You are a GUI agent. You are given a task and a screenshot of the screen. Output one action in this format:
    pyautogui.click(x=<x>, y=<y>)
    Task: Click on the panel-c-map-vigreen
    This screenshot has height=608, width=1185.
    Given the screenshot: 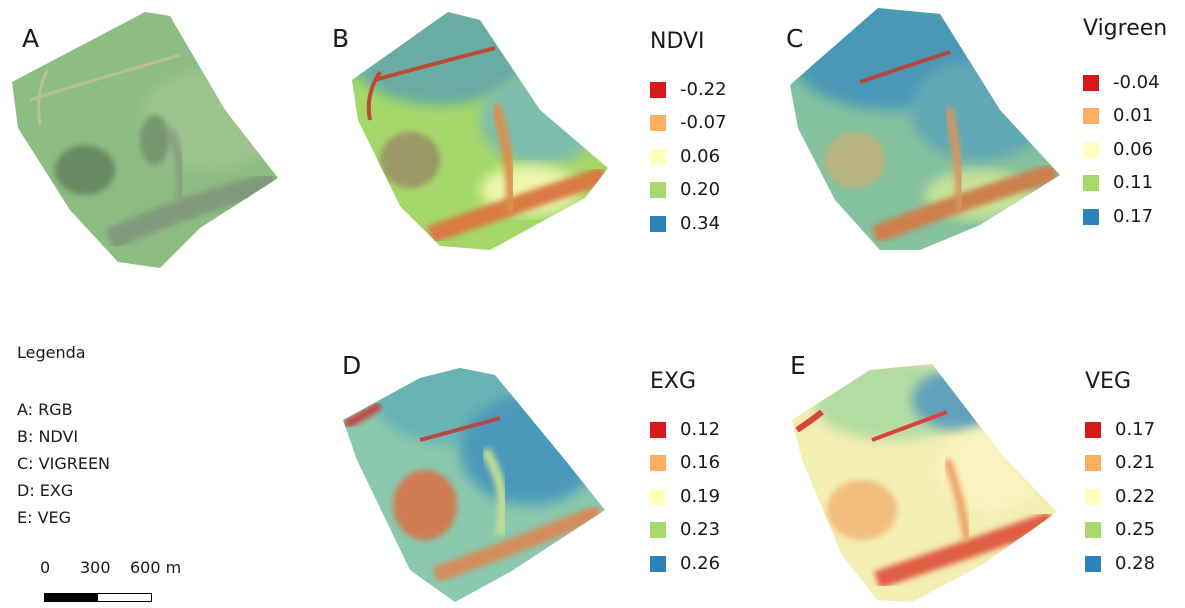 What is the action you would take?
    pyautogui.click(x=925, y=129)
    